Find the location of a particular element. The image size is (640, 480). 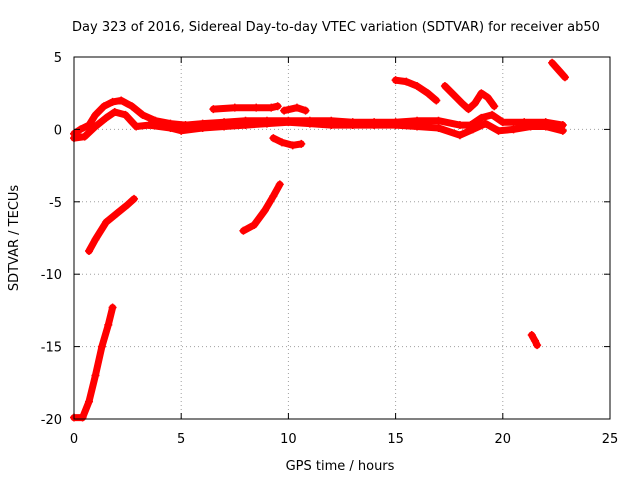

y-tick-label: -5 is located at coordinates (55, 203).